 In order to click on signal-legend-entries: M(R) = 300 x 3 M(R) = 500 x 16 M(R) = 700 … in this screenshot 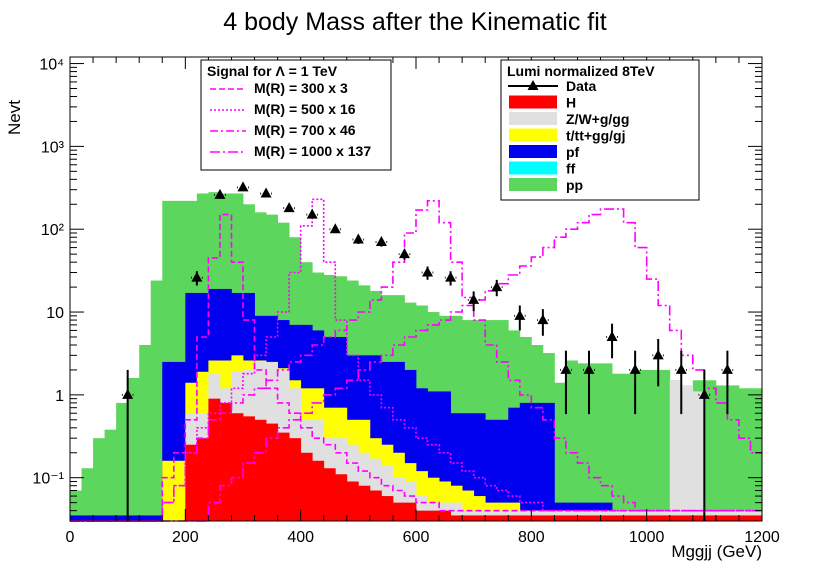, I will do `click(290, 119)`.